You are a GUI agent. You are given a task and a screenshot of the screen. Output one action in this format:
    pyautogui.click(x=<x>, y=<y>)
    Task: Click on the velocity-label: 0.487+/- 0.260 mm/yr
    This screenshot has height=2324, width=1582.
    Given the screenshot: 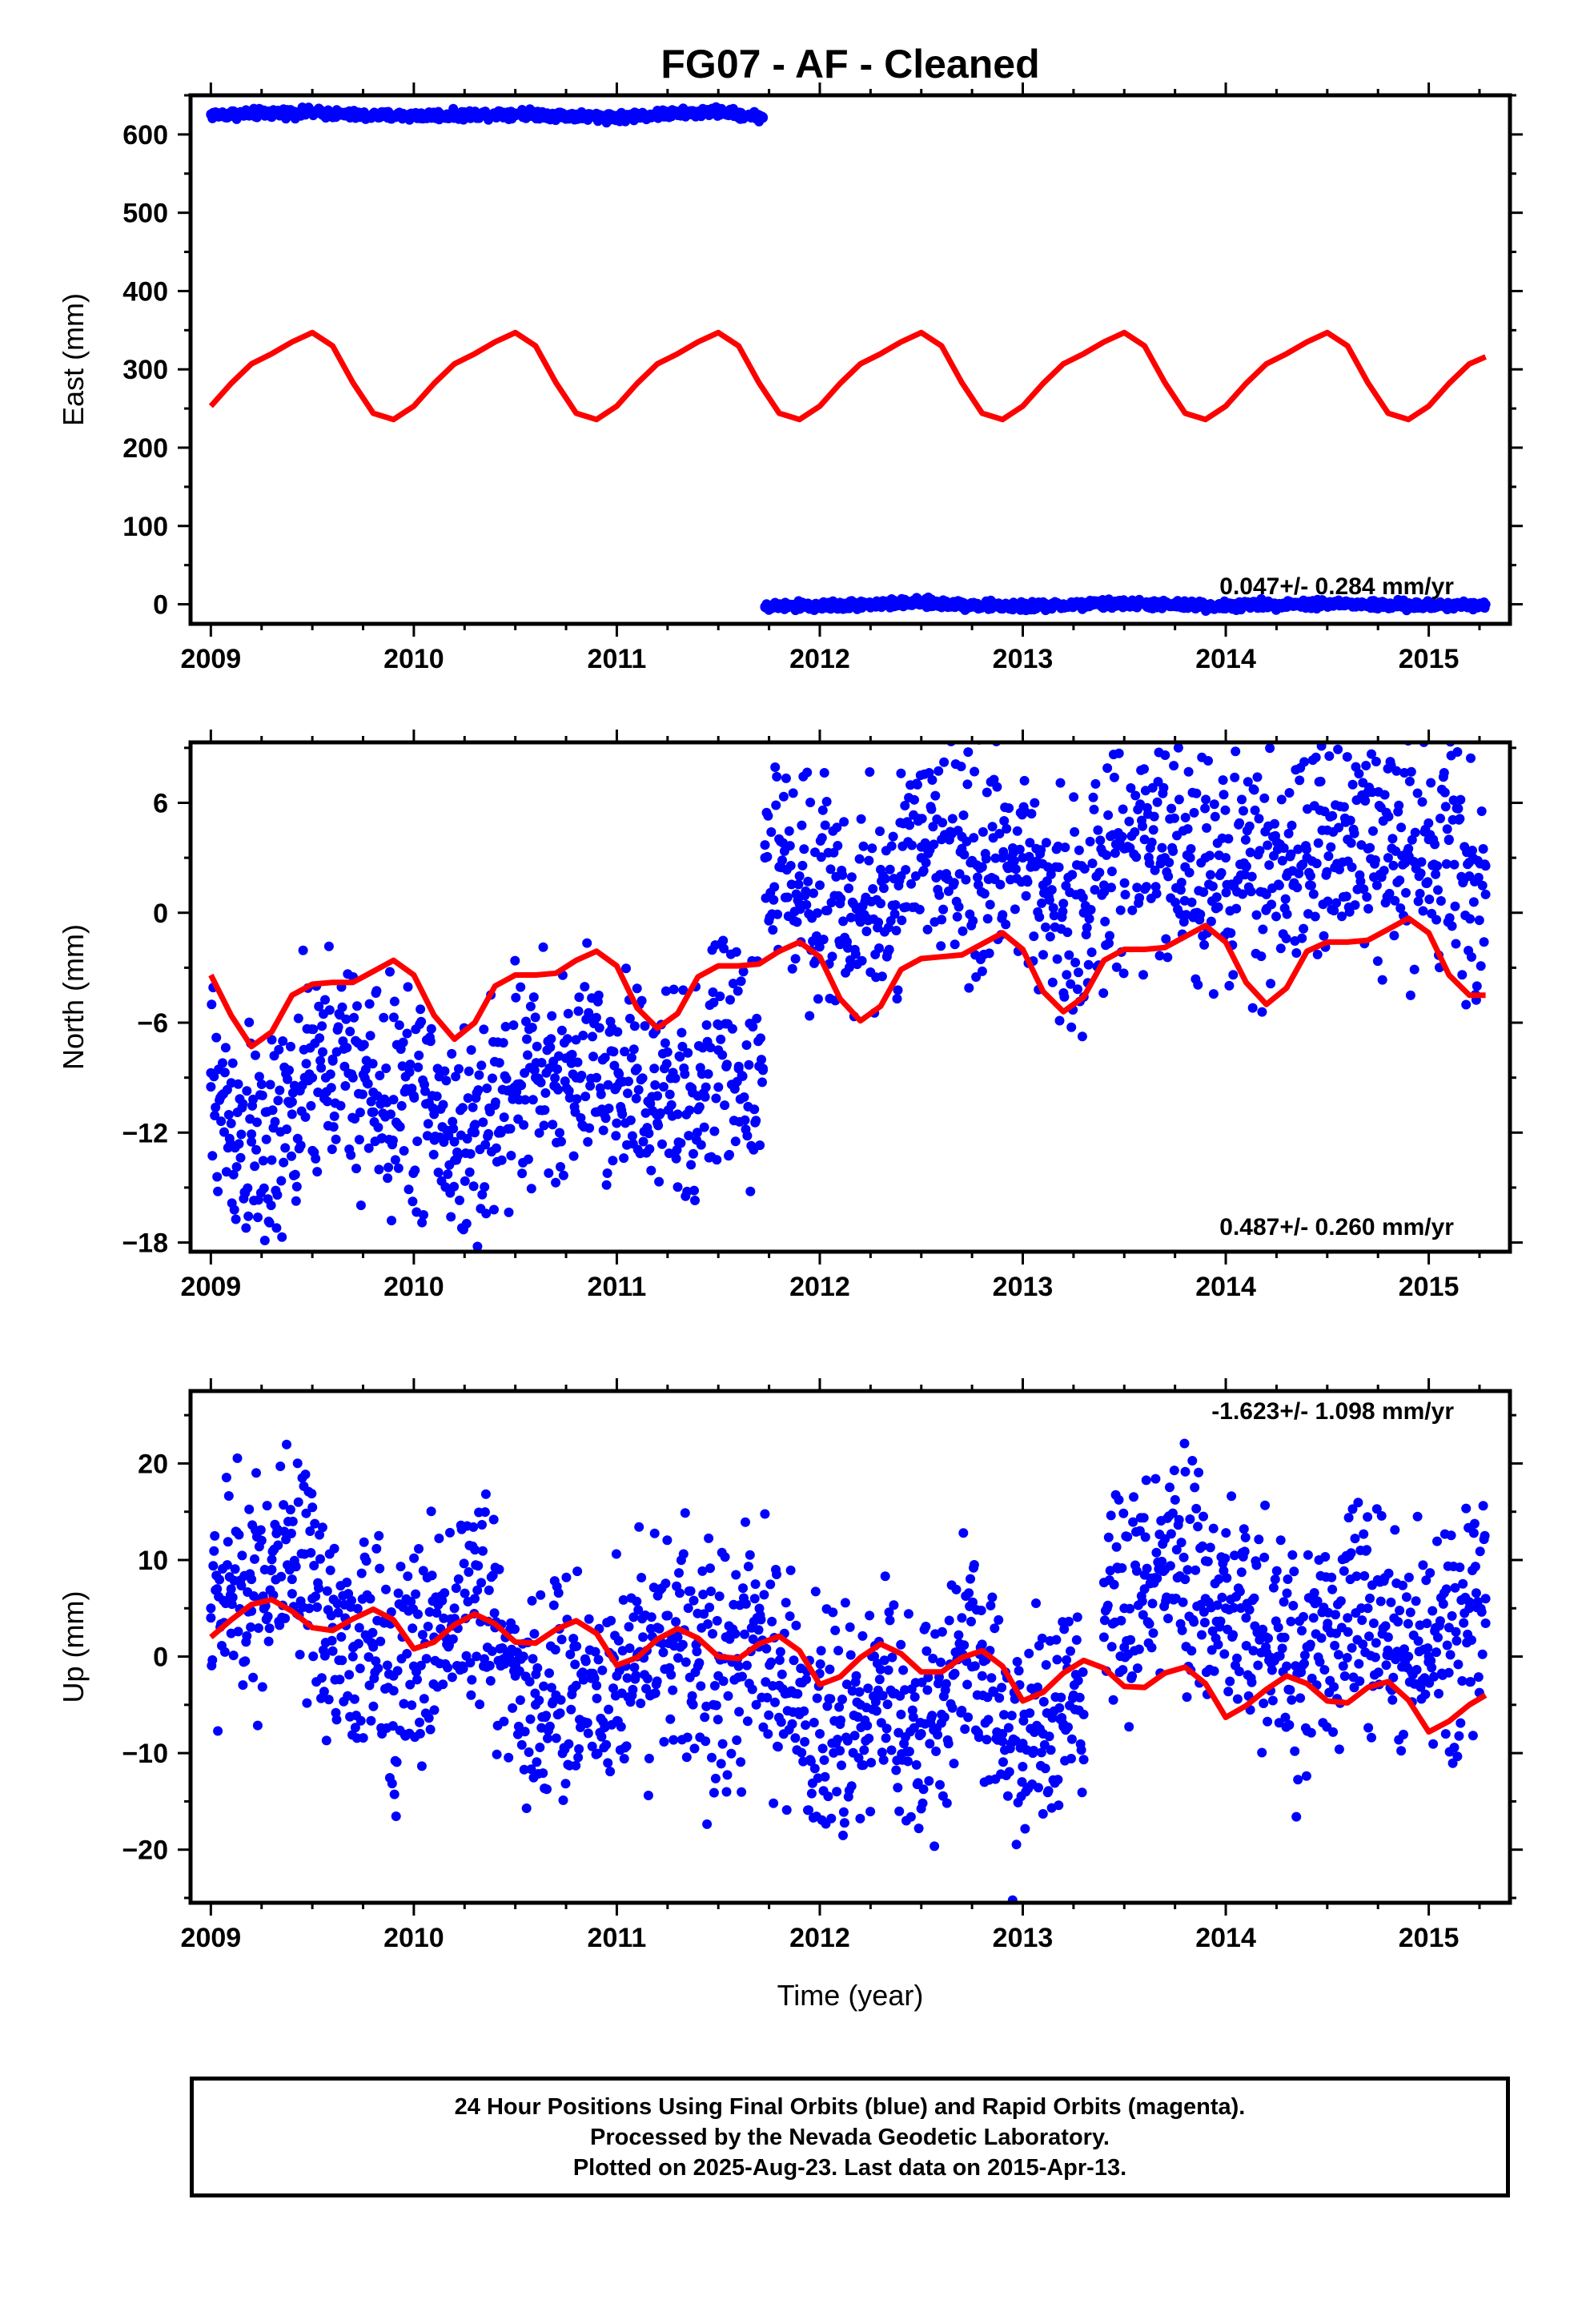 What is the action you would take?
    pyautogui.click(x=1336, y=1227)
    